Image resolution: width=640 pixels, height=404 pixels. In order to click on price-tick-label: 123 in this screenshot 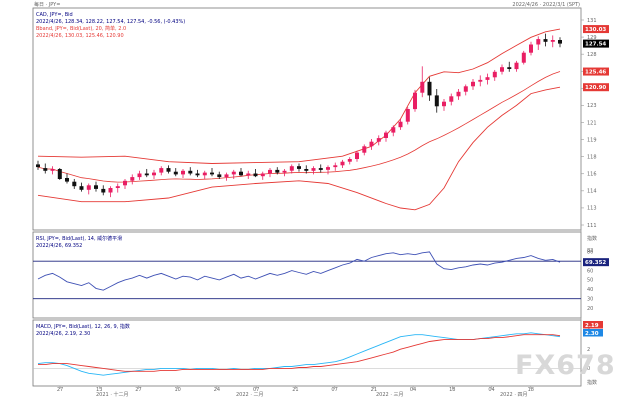, I will do `click(592, 106)`.